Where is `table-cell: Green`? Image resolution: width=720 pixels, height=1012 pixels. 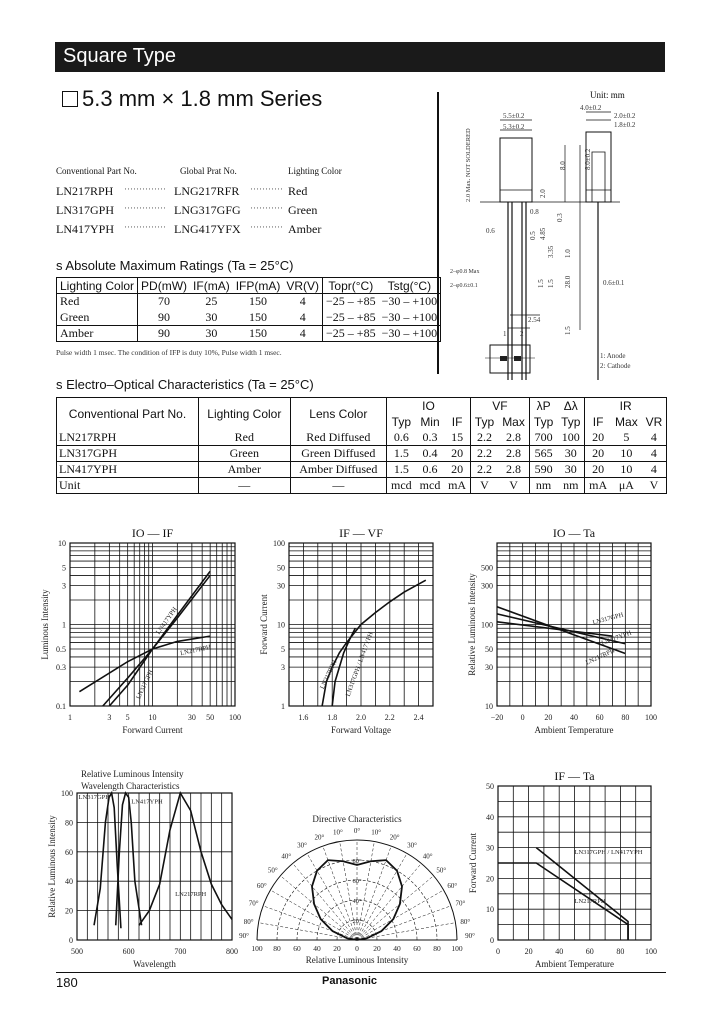
table-cell: Green is located at coordinates (244, 453).